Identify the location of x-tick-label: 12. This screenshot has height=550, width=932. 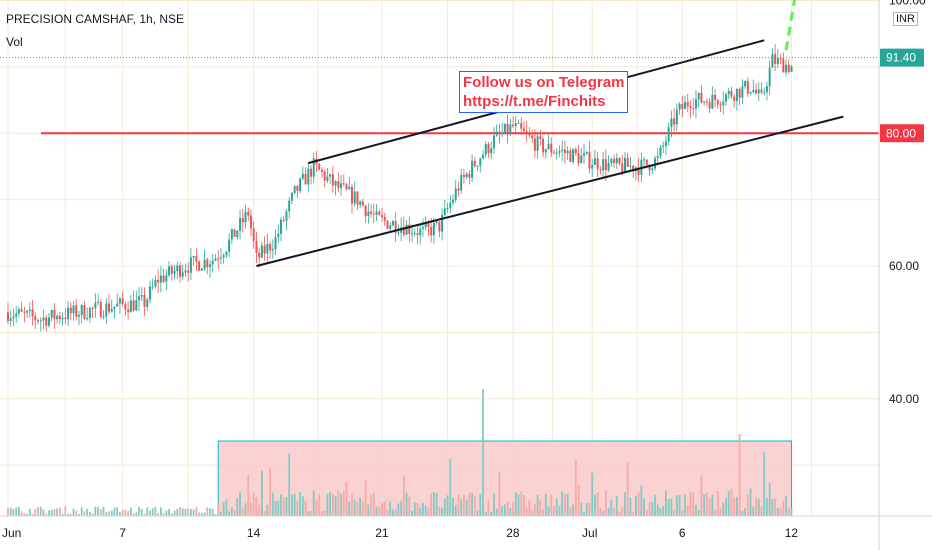
(792, 533).